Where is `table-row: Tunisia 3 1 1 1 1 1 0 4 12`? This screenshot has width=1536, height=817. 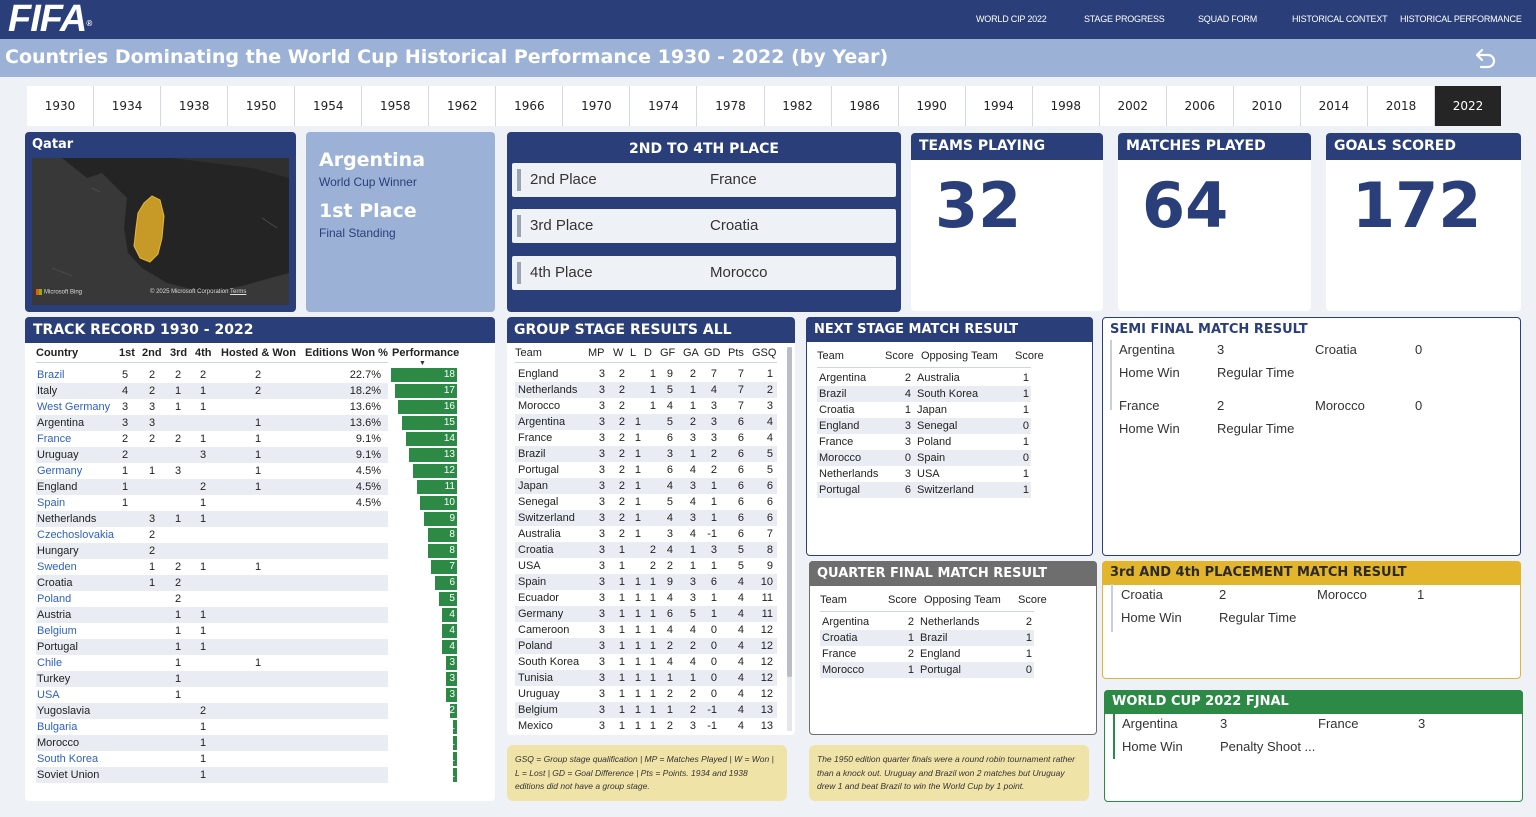 table-row: Tunisia 3 1 1 1 1 1 0 4 12 is located at coordinates (646, 678).